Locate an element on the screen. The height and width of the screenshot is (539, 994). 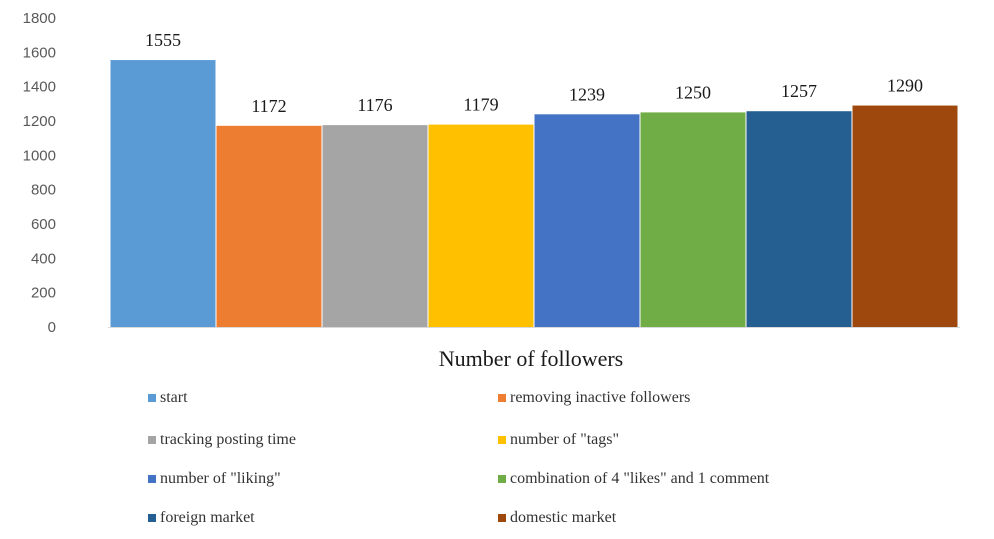
data-label: 1290 is located at coordinates (905, 86).